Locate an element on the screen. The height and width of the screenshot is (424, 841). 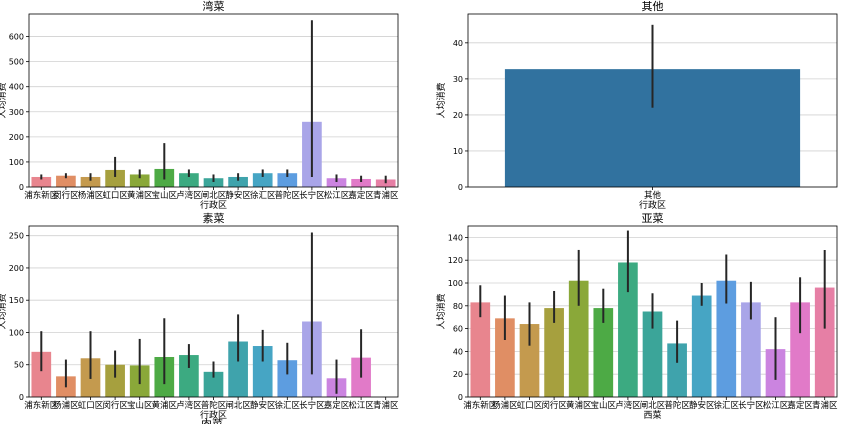
y-tick-label: 60 is located at coordinates (458, 329).